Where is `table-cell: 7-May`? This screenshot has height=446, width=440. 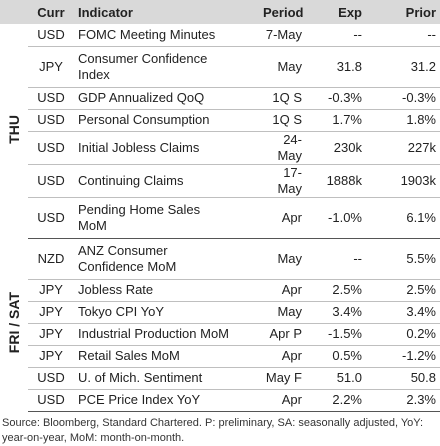
table-cell: 7-May is located at coordinates (282, 35).